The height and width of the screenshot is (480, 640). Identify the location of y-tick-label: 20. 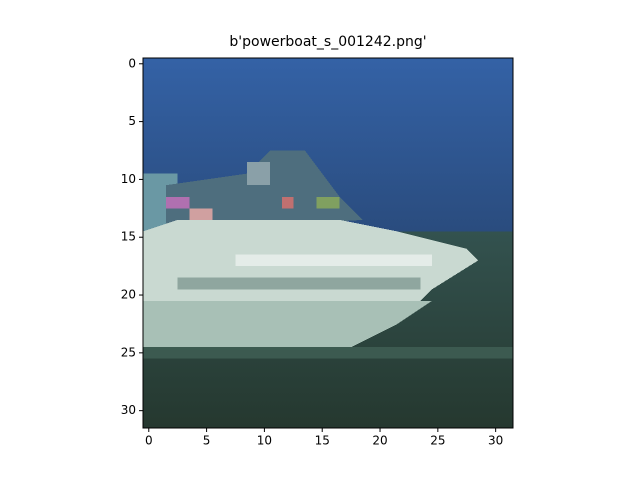
(128, 295).